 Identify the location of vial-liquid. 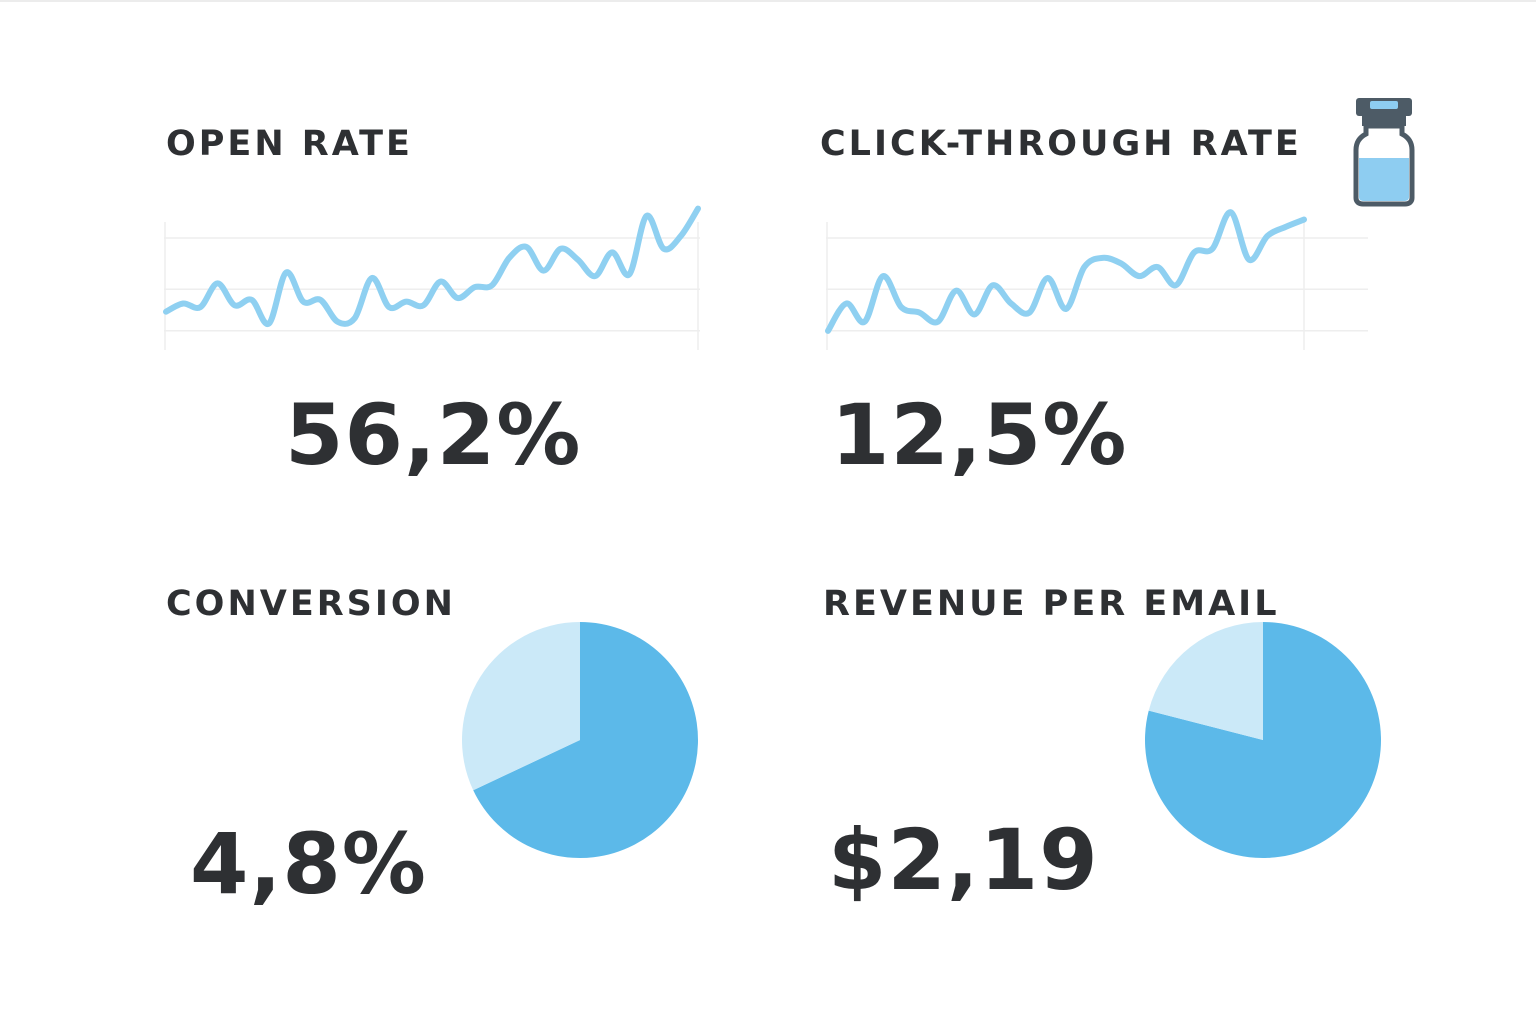
(1384, 179).